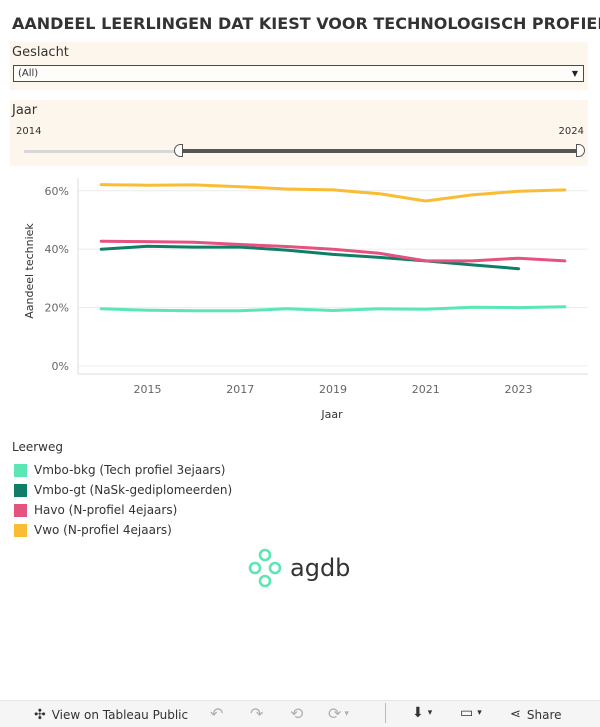 The image size is (600, 727). What do you see at coordinates (298, 73) in the screenshot?
I see `gender-select: (All) ▼` at bounding box center [298, 73].